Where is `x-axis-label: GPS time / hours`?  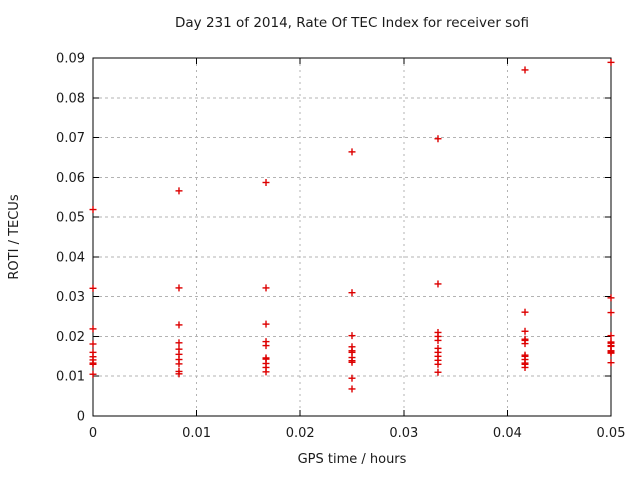 x-axis-label: GPS time / hours is located at coordinates (352, 459).